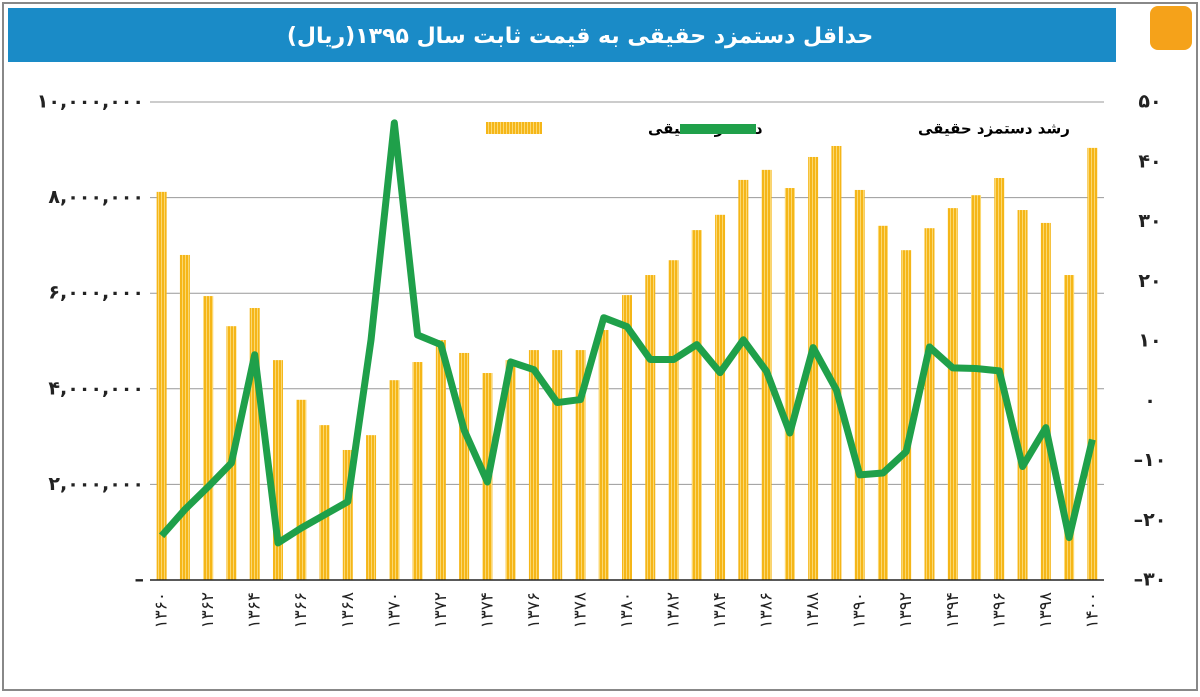  What do you see at coordinates (162, 610) in the screenshot?
I see `x-tick-label: ۱۳۶۰` at bounding box center [162, 610].